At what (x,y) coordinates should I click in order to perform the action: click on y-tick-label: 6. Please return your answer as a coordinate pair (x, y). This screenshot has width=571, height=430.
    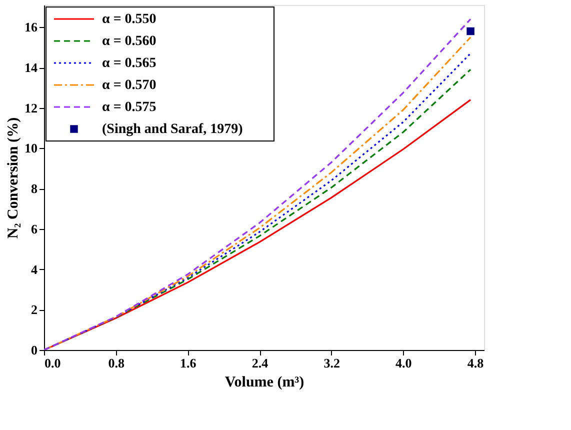
    Looking at the image, I should click on (34, 228).